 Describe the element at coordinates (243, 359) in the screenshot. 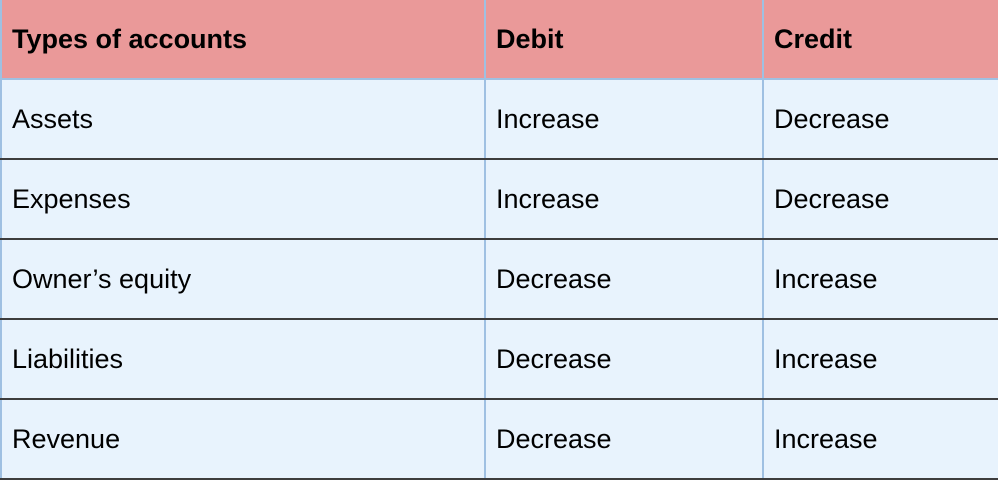

I see `account-type-cell: Liabilities` at that location.